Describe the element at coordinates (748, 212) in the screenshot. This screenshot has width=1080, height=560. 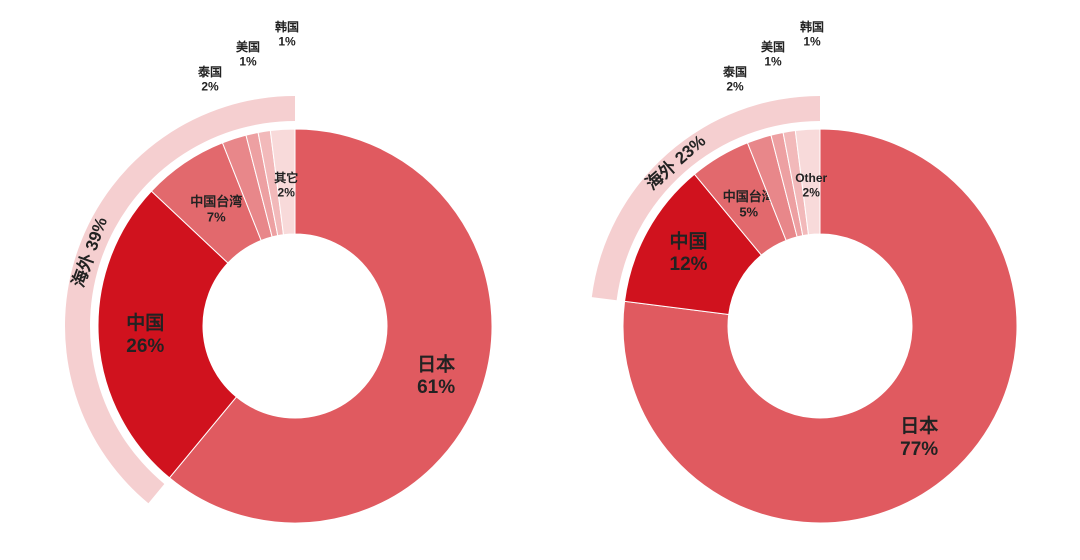
I see `value-label: 5%` at that location.